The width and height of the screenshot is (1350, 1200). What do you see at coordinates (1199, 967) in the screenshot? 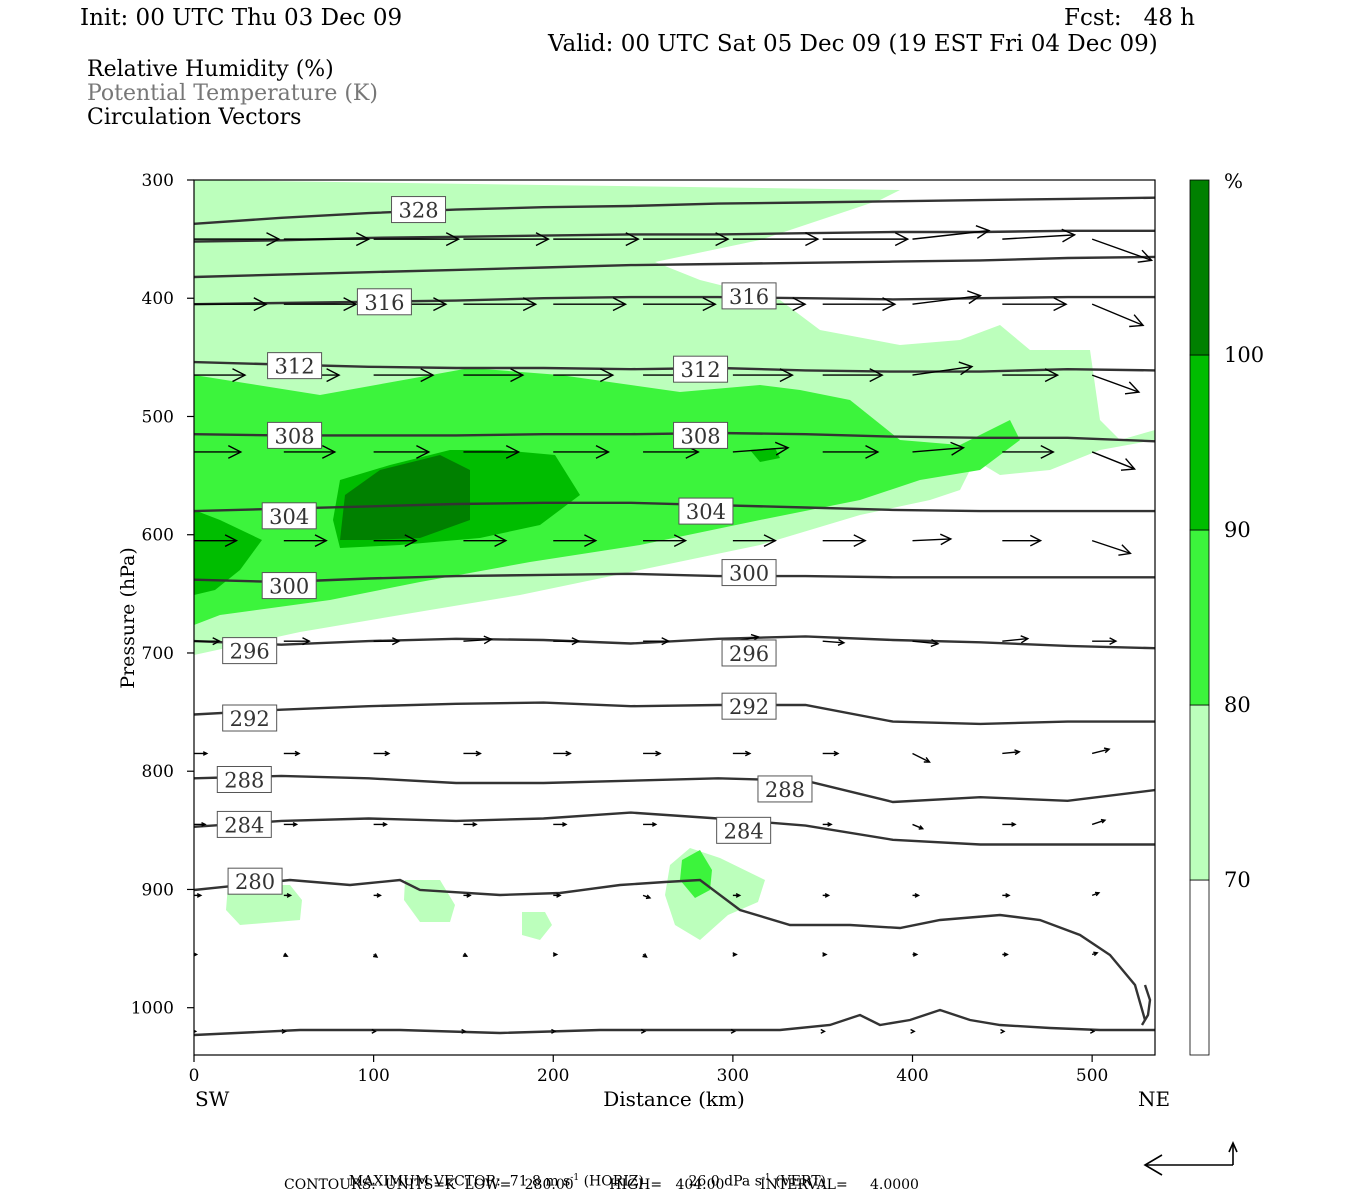
I see `colorbar-bin-white` at bounding box center [1199, 967].